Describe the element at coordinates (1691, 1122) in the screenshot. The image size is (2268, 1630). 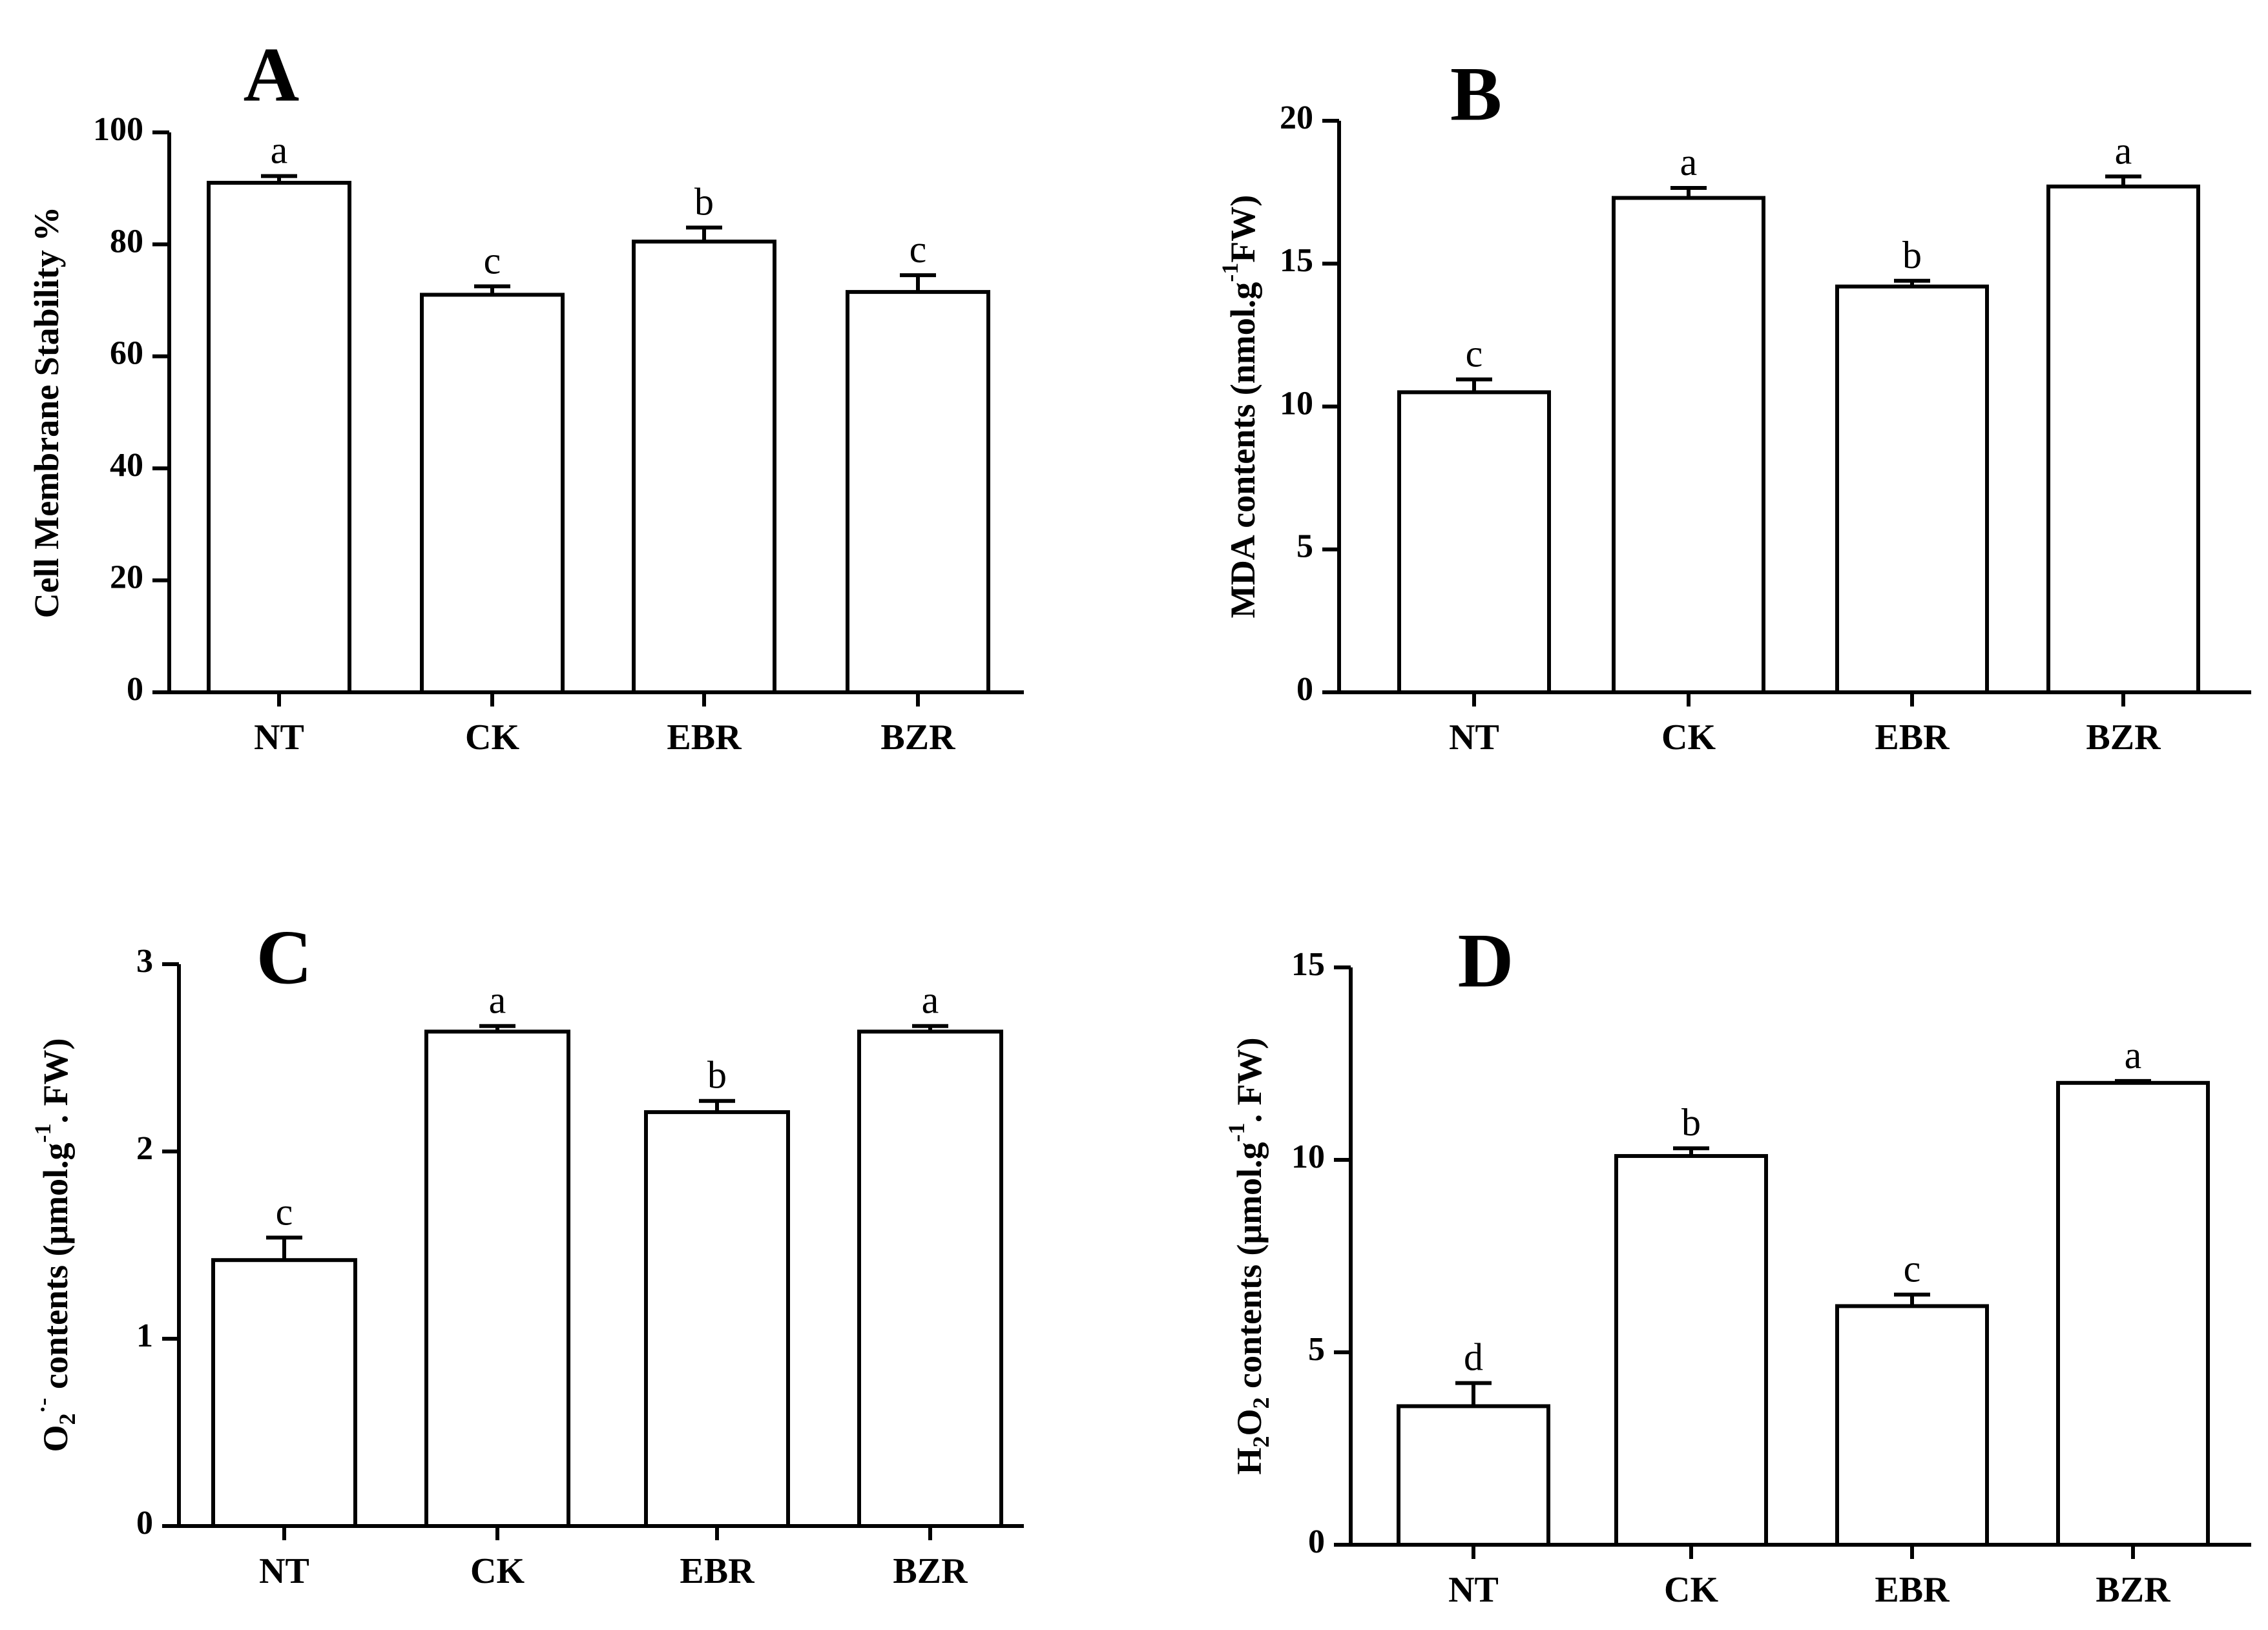
I see `significance-label-ck: b` at that location.